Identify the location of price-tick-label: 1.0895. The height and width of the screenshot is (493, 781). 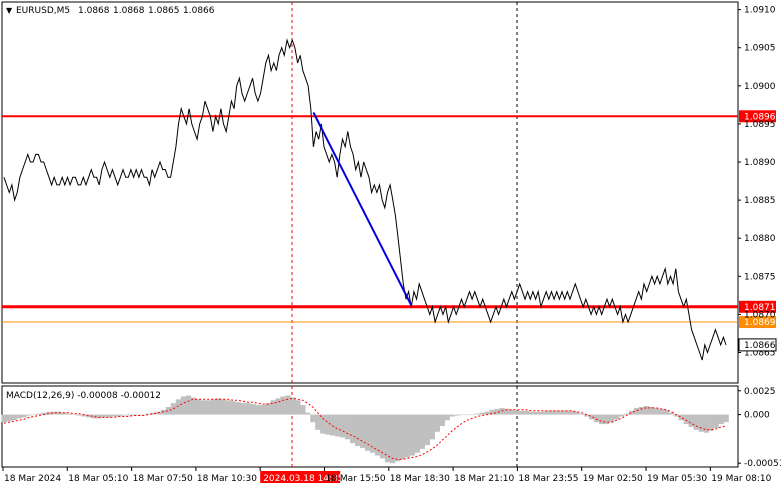
(760, 125).